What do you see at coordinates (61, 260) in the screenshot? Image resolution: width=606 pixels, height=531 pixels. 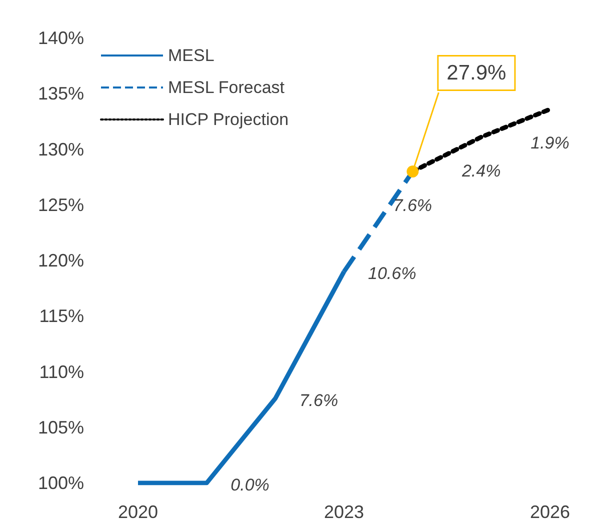 I see `y-tick-label: 120%` at bounding box center [61, 260].